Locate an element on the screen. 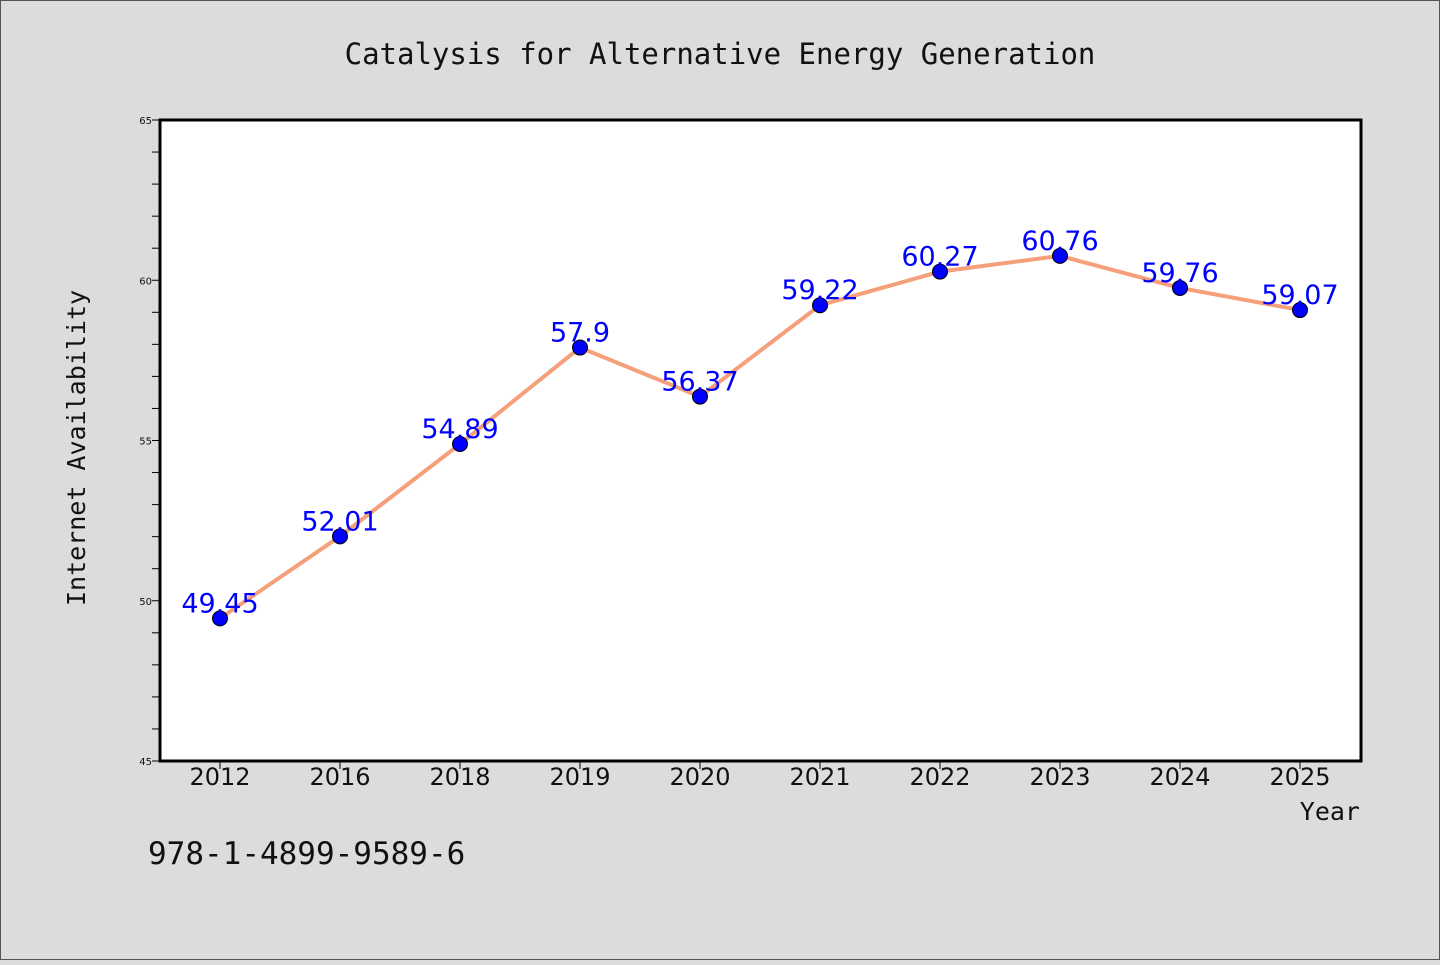  data-label: 59.22 is located at coordinates (819, 290).